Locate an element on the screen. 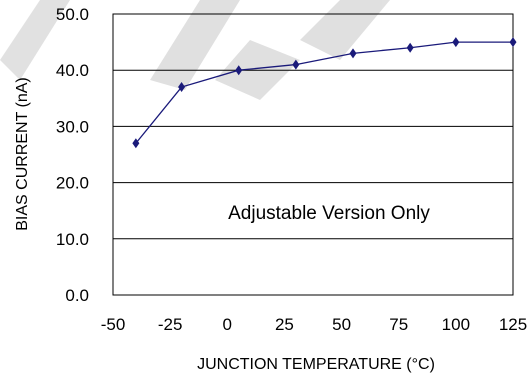 The height and width of the screenshot is (375, 528). x-tick-label: -25 is located at coordinates (170, 324).